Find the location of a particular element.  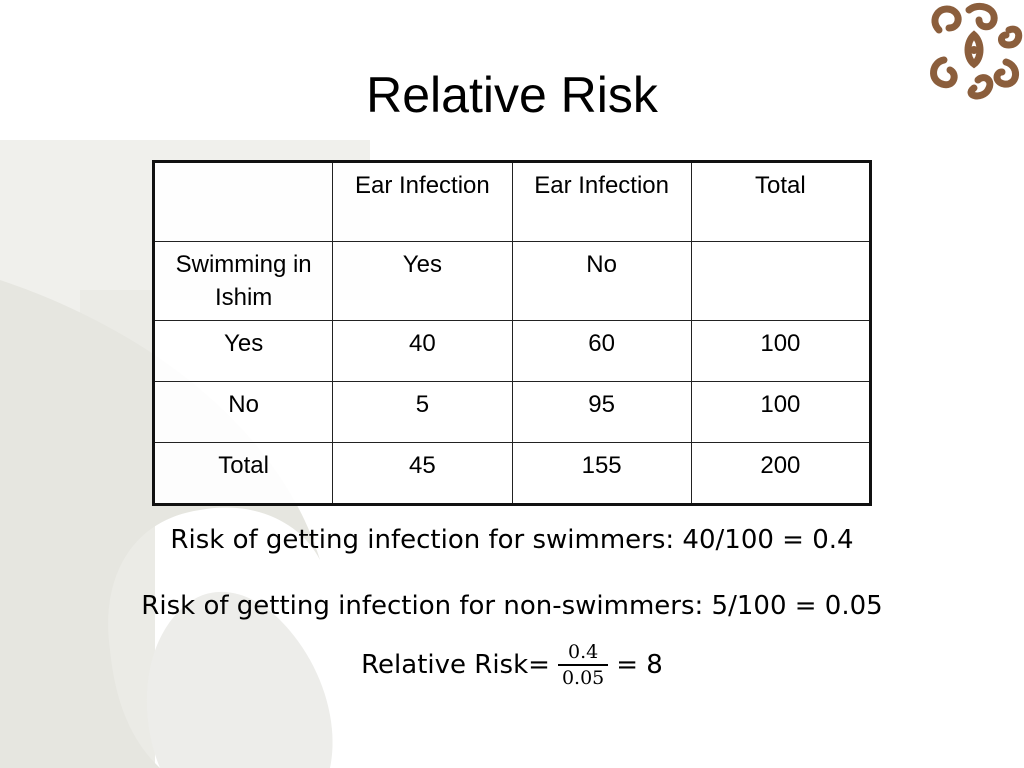

table-header-cell: Total is located at coordinates (781, 201).